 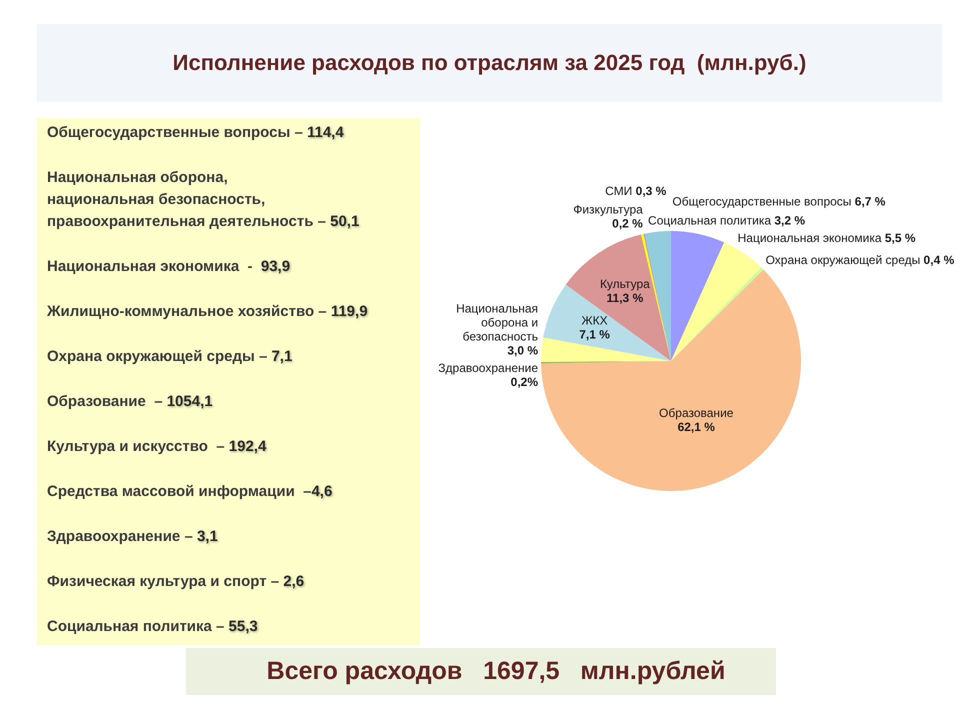 What do you see at coordinates (608, 209) in the screenshot?
I see `slice-label: Физкультура` at bounding box center [608, 209].